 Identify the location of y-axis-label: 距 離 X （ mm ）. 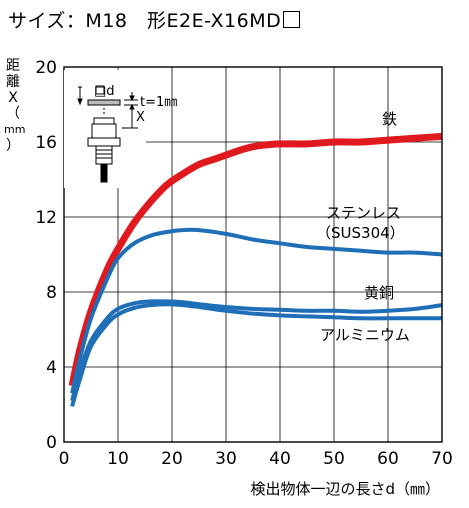
(15, 106).